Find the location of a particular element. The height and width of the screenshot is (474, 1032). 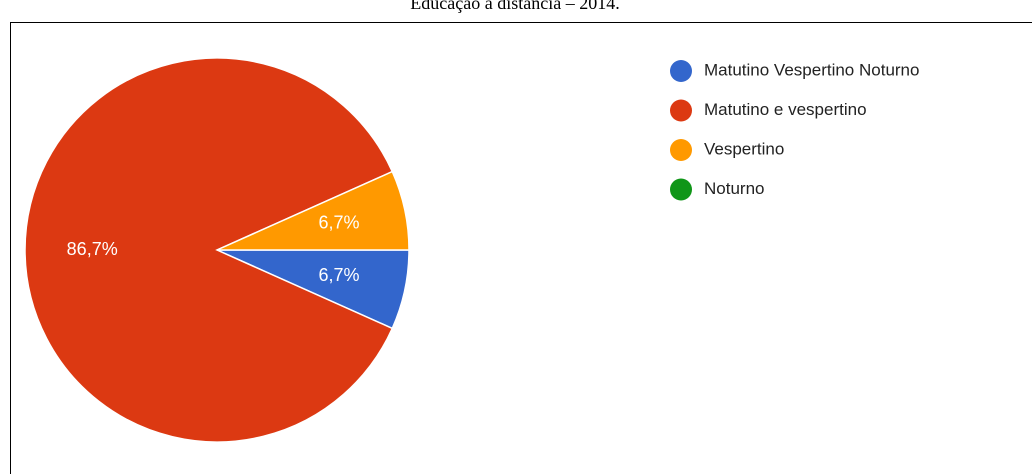

data-label: 86,7% is located at coordinates (92, 249).